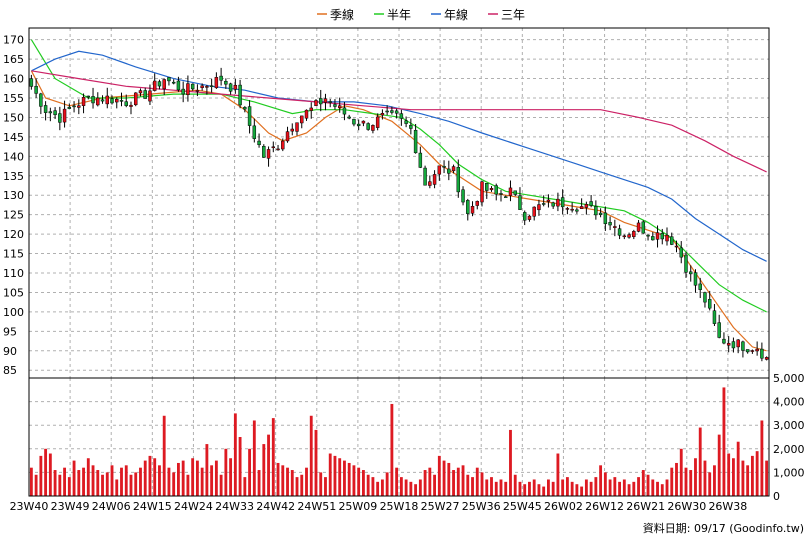  What do you see at coordinates (513, 15) in the screenshot?
I see `legend-label-三年: 三年` at bounding box center [513, 15].